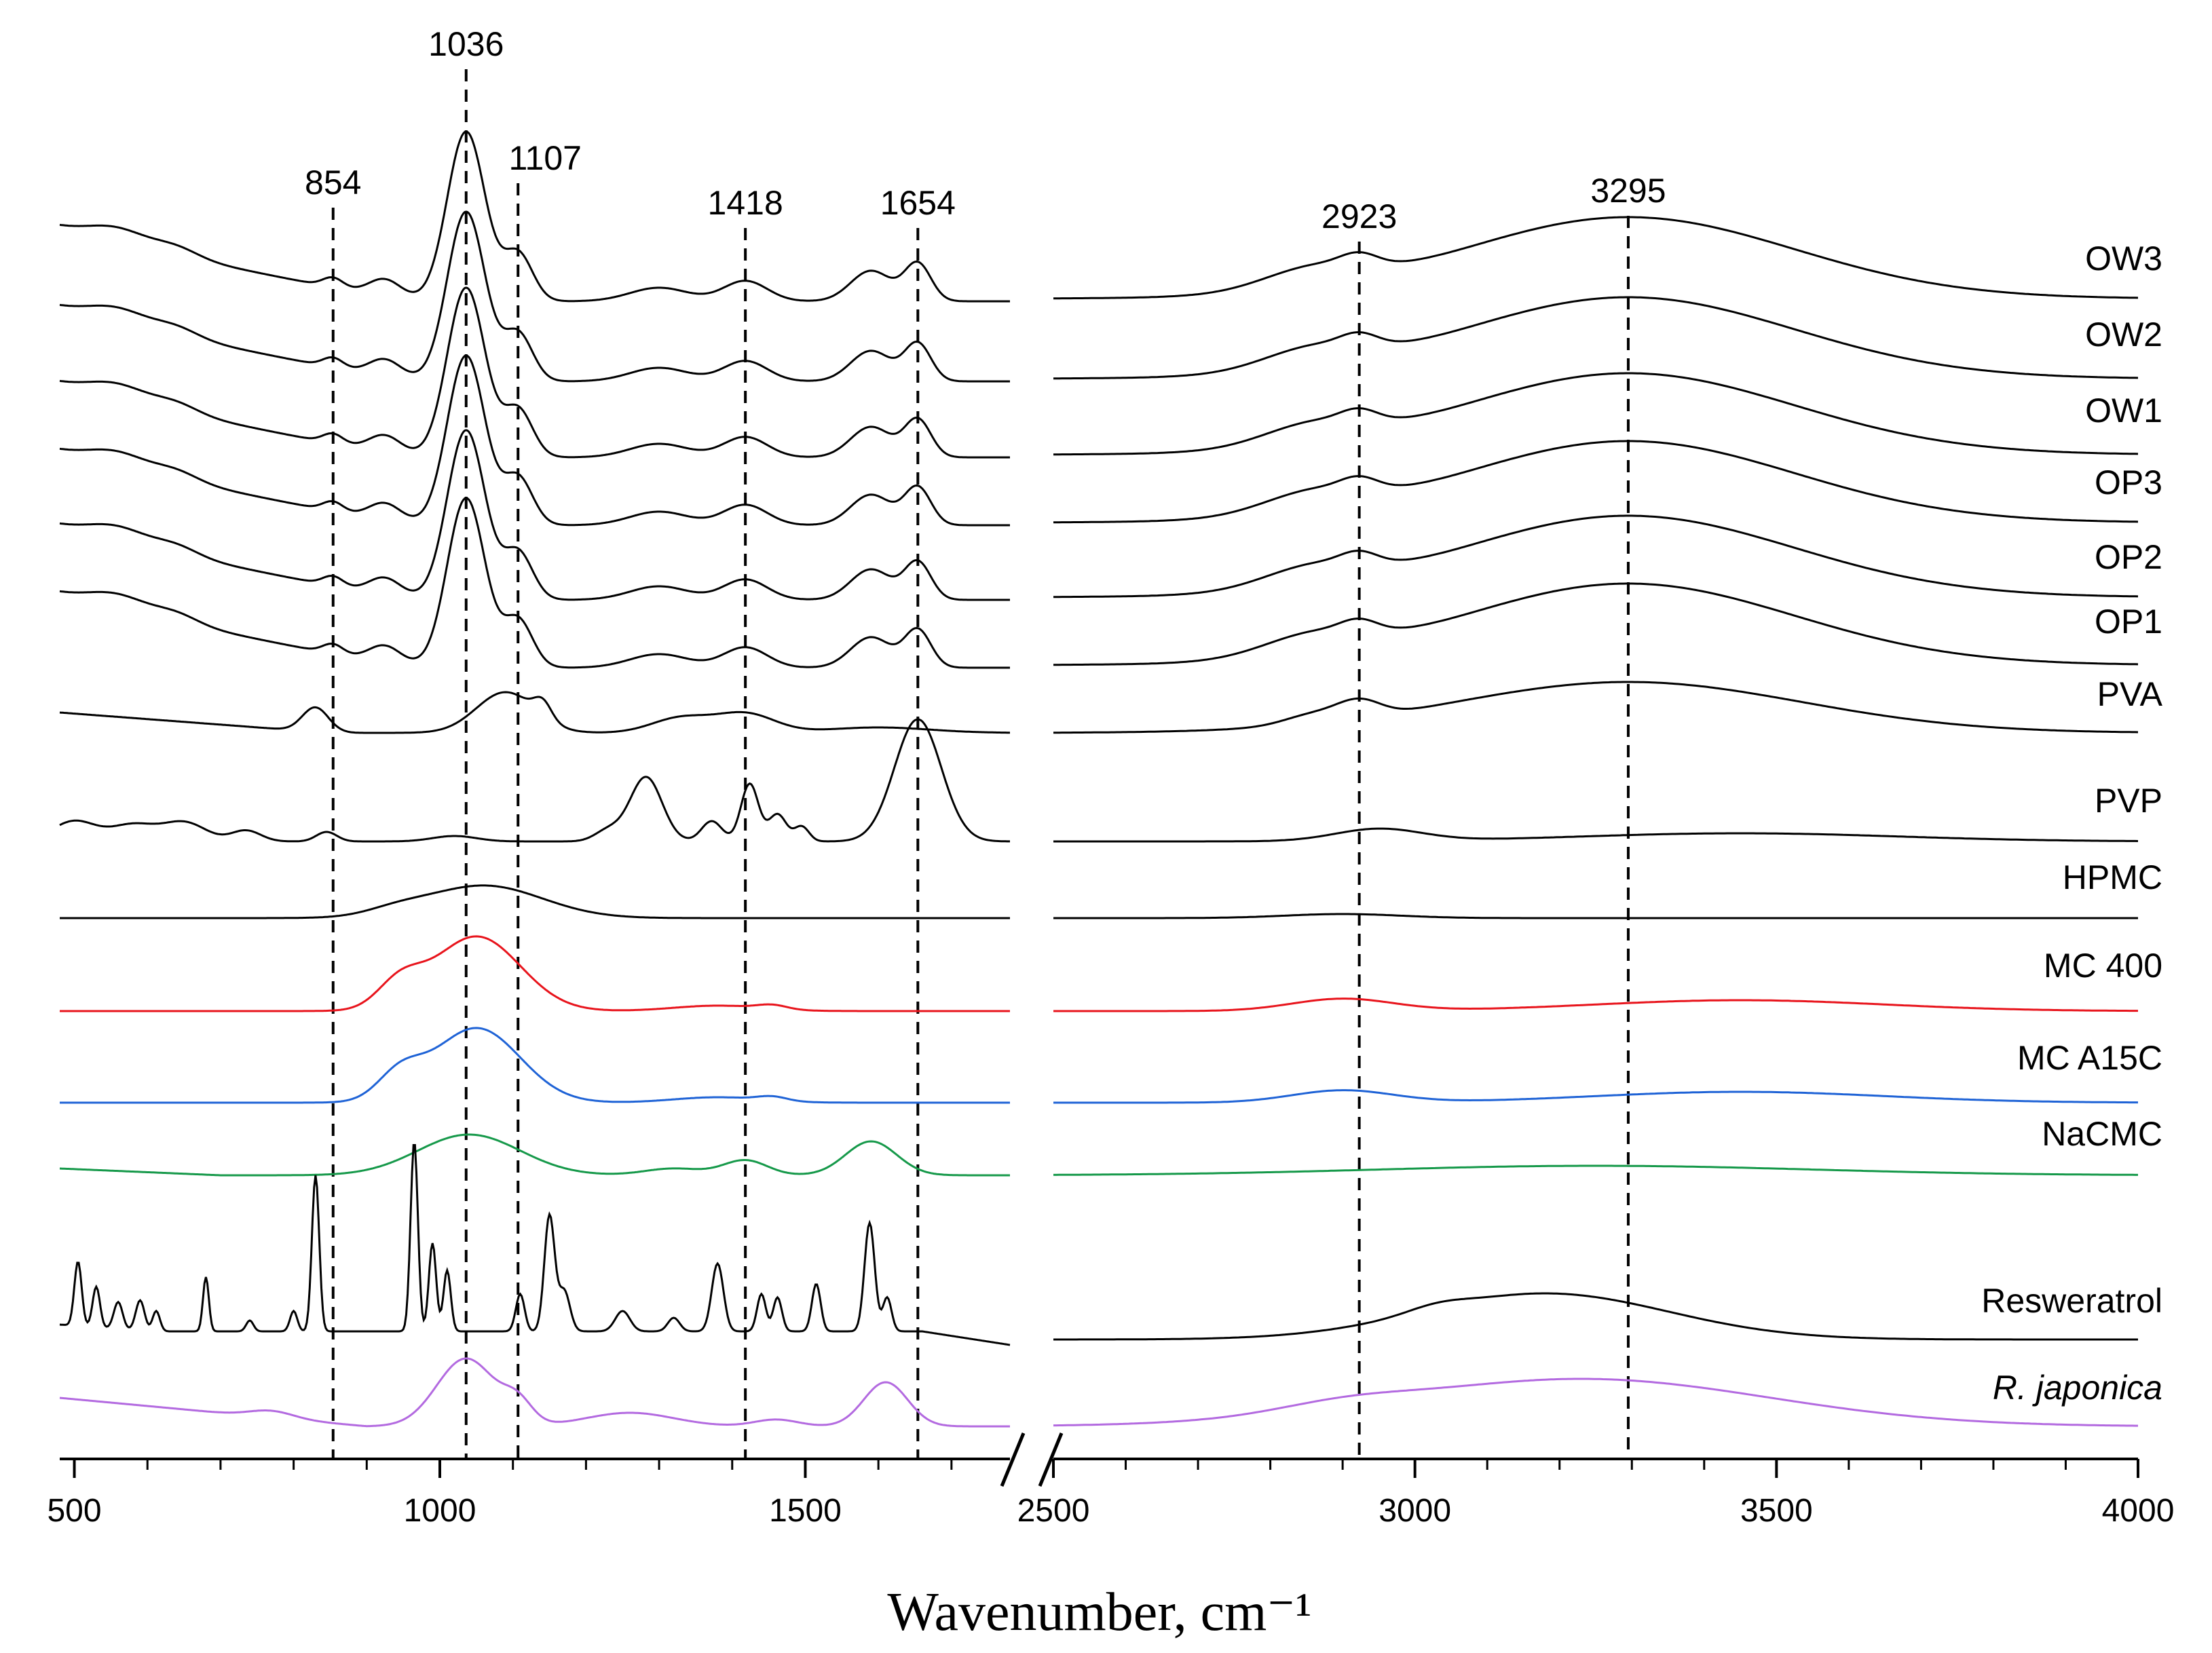 The image size is (2212, 1653). What do you see at coordinates (1111, 1480) in the screenshot?
I see `x-axis: 500 1000 1500 2500 3000 3500 4000` at bounding box center [1111, 1480].